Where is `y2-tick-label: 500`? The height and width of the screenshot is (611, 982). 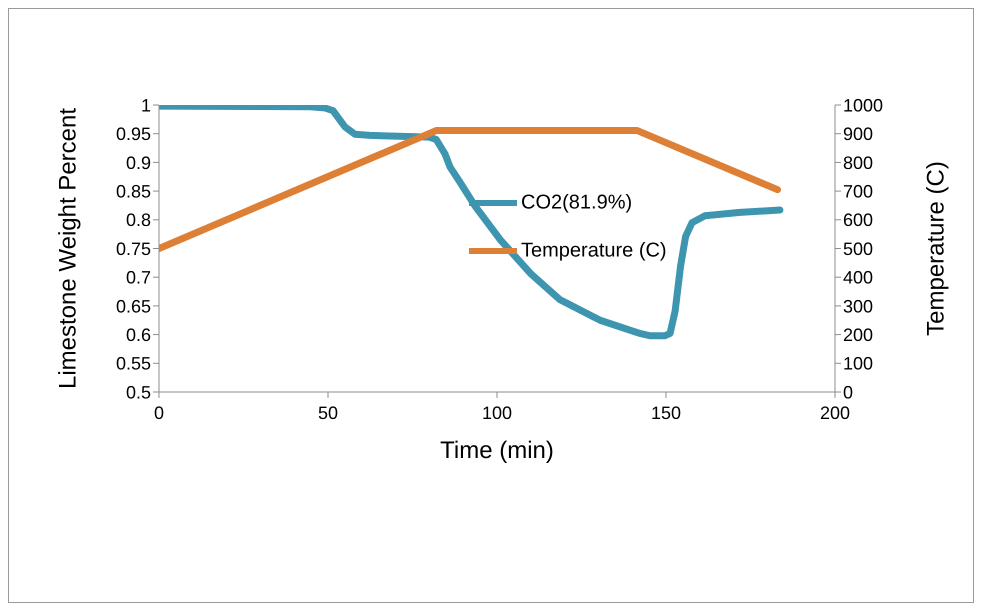
y2-tick-label: 500 is located at coordinates (858, 248).